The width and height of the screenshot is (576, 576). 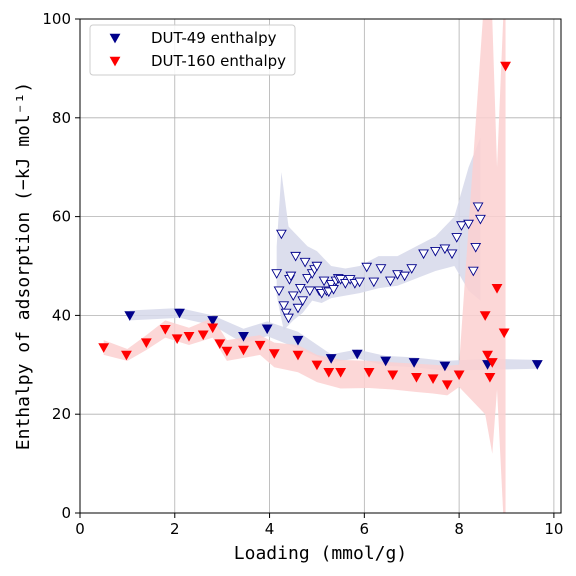 I want to click on x-axis-label: Loading (mmol/g), so click(x=320, y=553).